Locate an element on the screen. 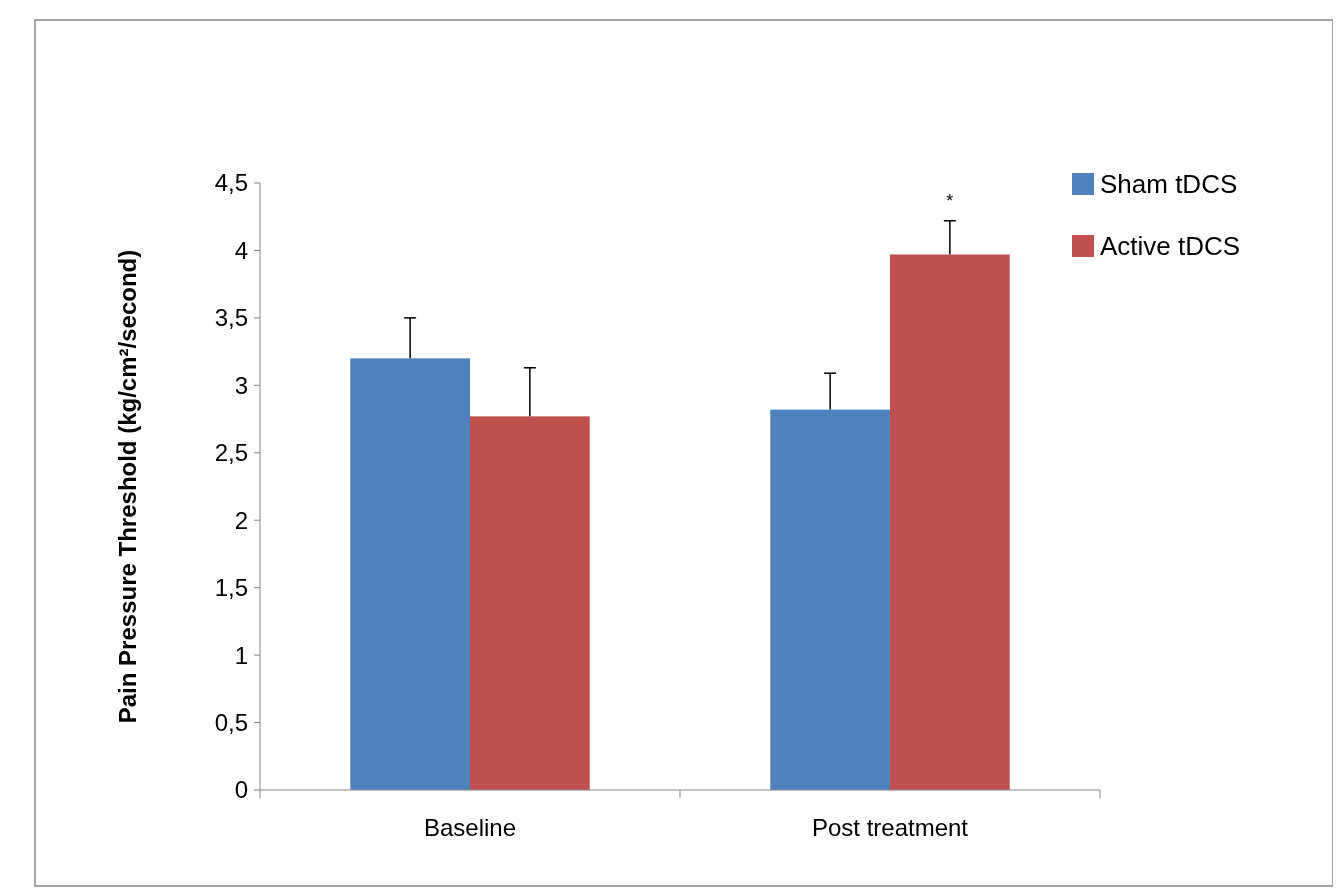 The height and width of the screenshot is (896, 1341). y-tick-label: 2 is located at coordinates (241, 520).